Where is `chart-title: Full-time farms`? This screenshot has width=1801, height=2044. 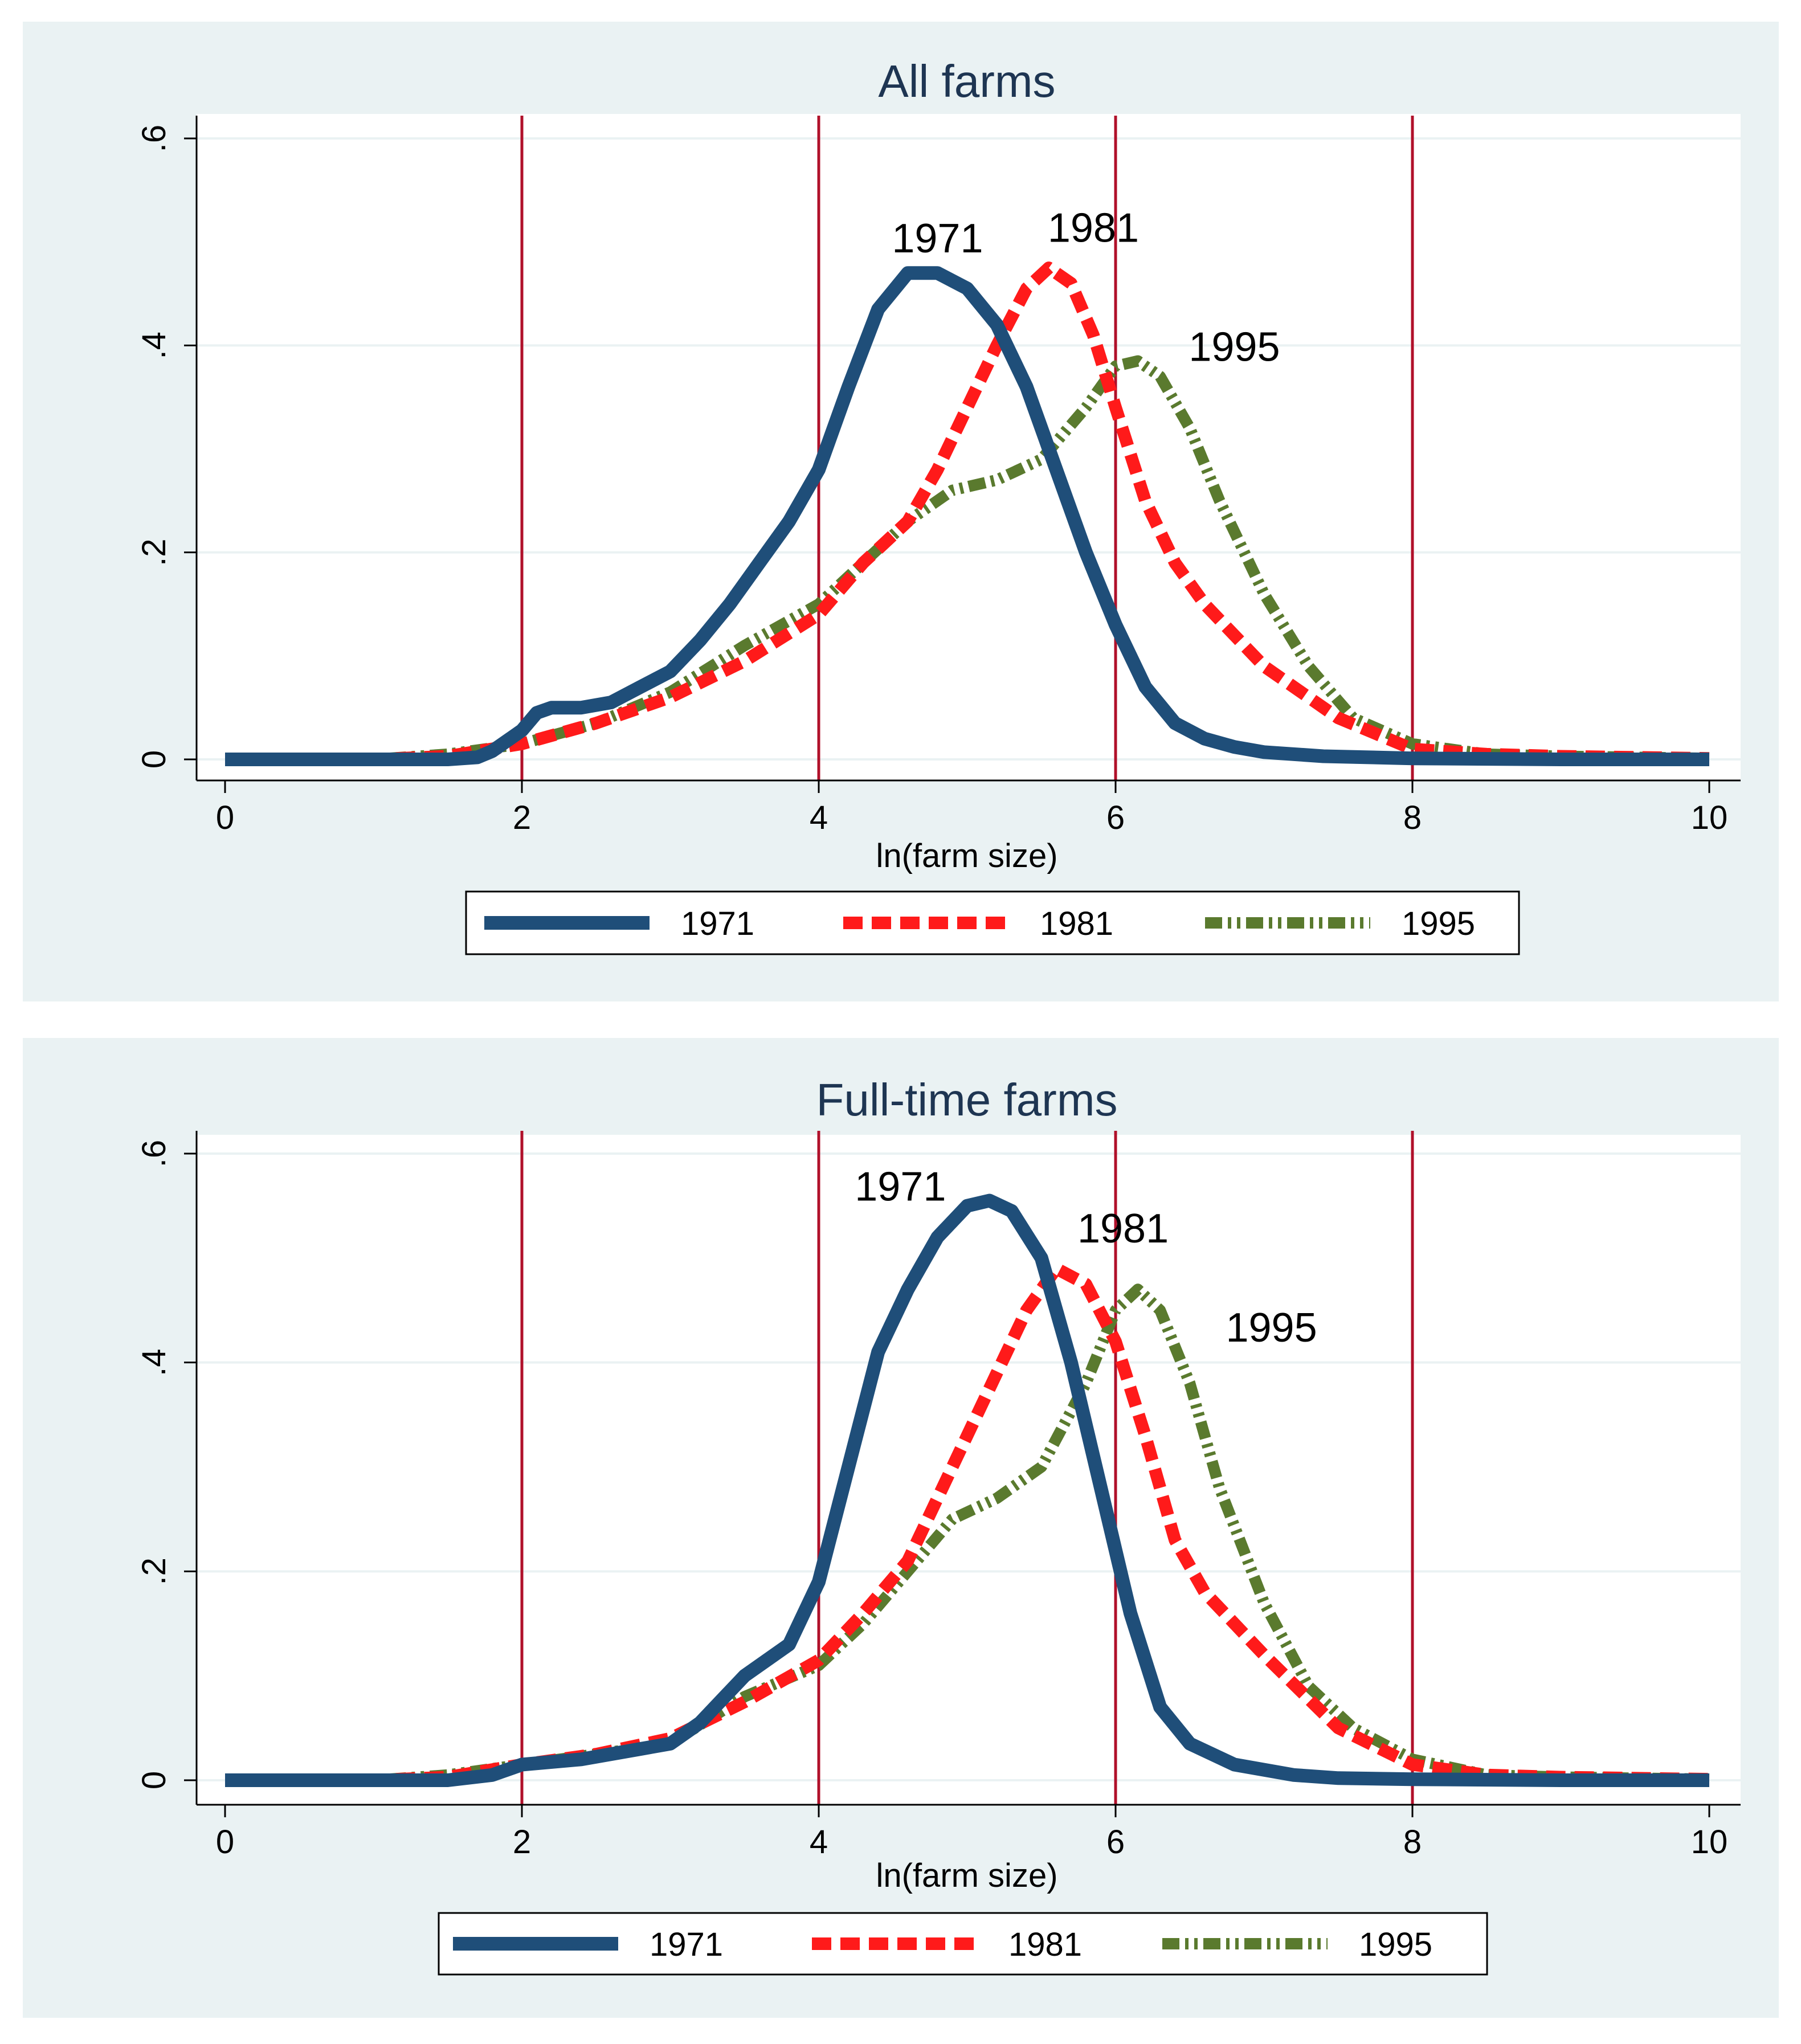
chart-title: Full-time farms is located at coordinates (967, 1099).